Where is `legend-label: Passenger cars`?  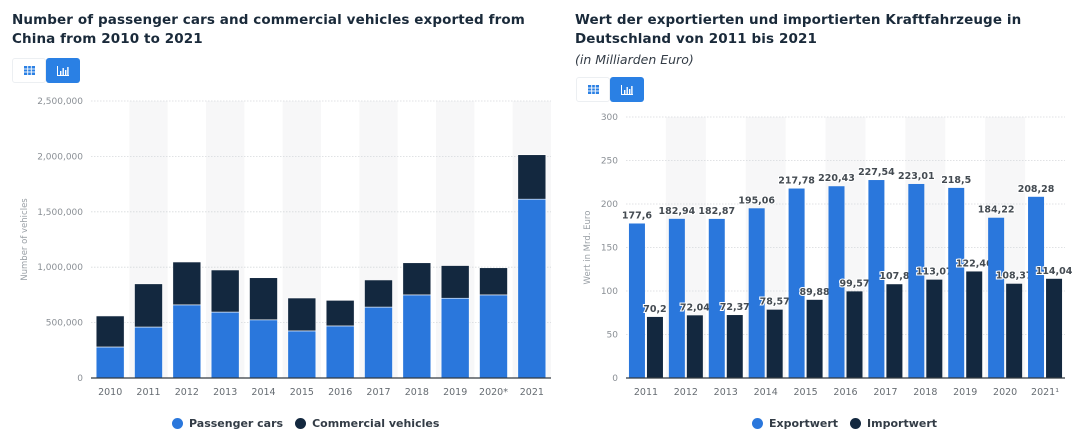
legend-label: Passenger cars is located at coordinates (236, 423).